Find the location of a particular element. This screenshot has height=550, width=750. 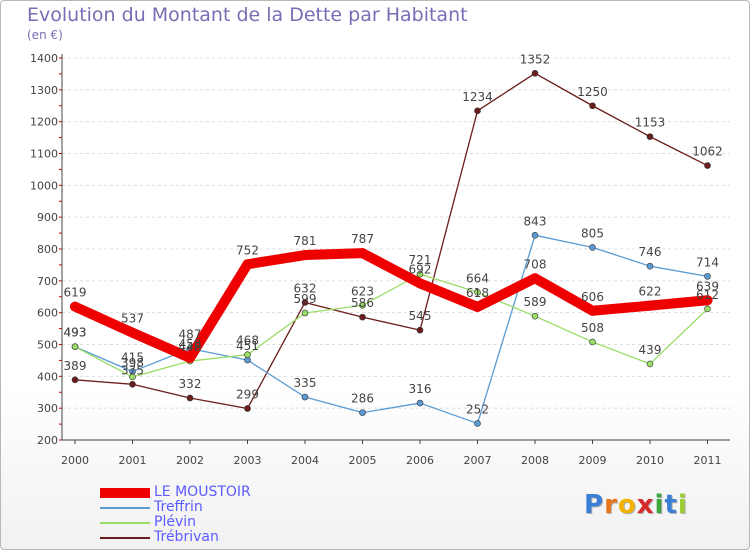

data-label: 639 is located at coordinates (707, 286).